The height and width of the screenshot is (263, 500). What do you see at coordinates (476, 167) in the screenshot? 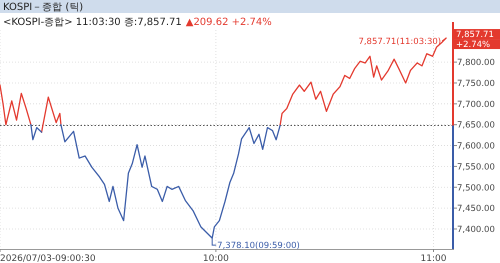
I see `y-tick-label: 7,550.00` at bounding box center [476, 167].